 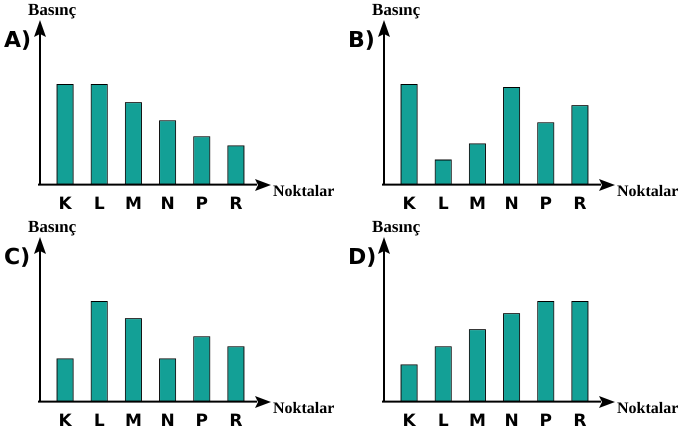 What do you see at coordinates (361, 40) in the screenshot?
I see `chart-title: B)` at bounding box center [361, 40].